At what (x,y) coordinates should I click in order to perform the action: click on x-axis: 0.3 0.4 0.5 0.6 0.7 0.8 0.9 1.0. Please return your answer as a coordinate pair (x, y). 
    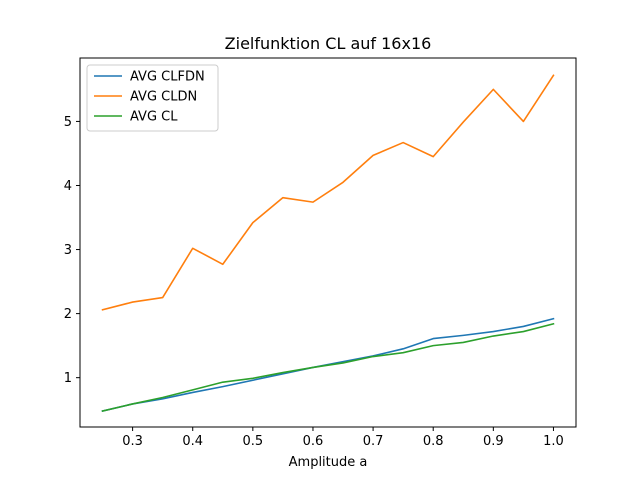
    Looking at the image, I should click on (343, 438).